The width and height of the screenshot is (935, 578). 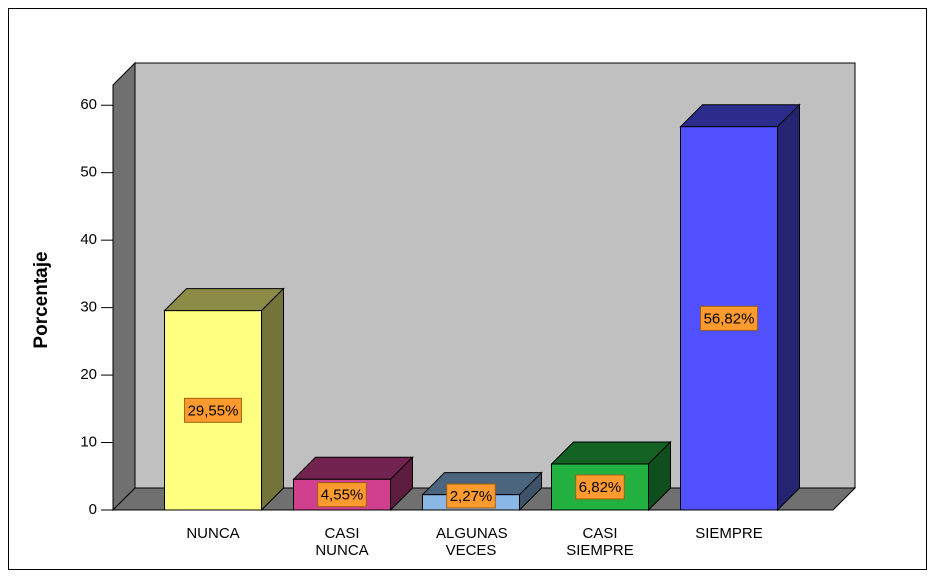 I want to click on value-label: 56,82%, so click(x=729, y=318).